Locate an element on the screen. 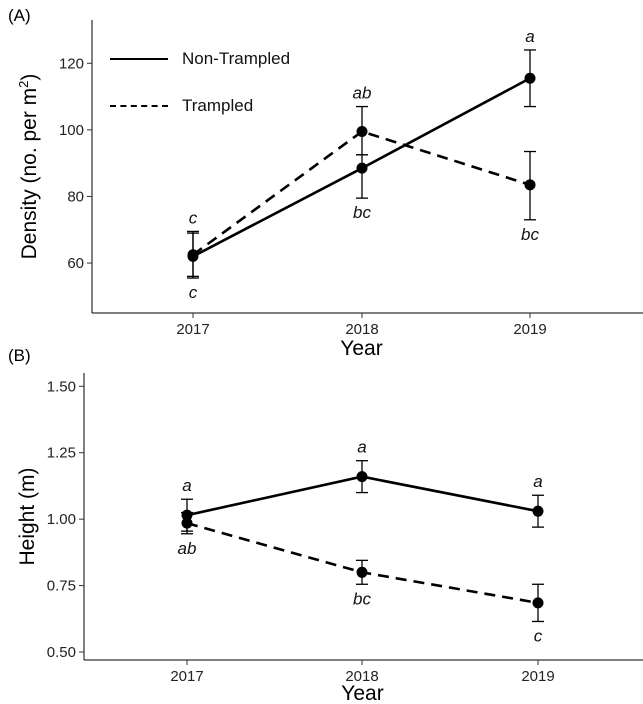  series-line-trampled is located at coordinates (361, 193).